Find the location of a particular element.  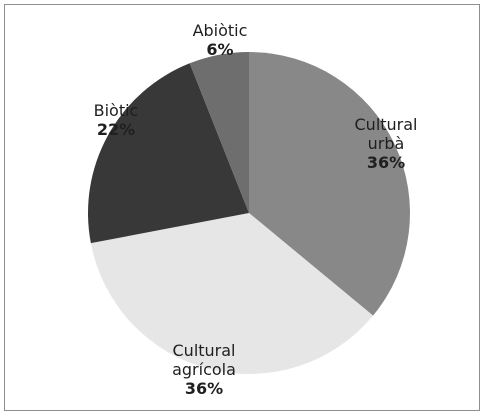

slice-value-3: 6% is located at coordinates (219, 49).